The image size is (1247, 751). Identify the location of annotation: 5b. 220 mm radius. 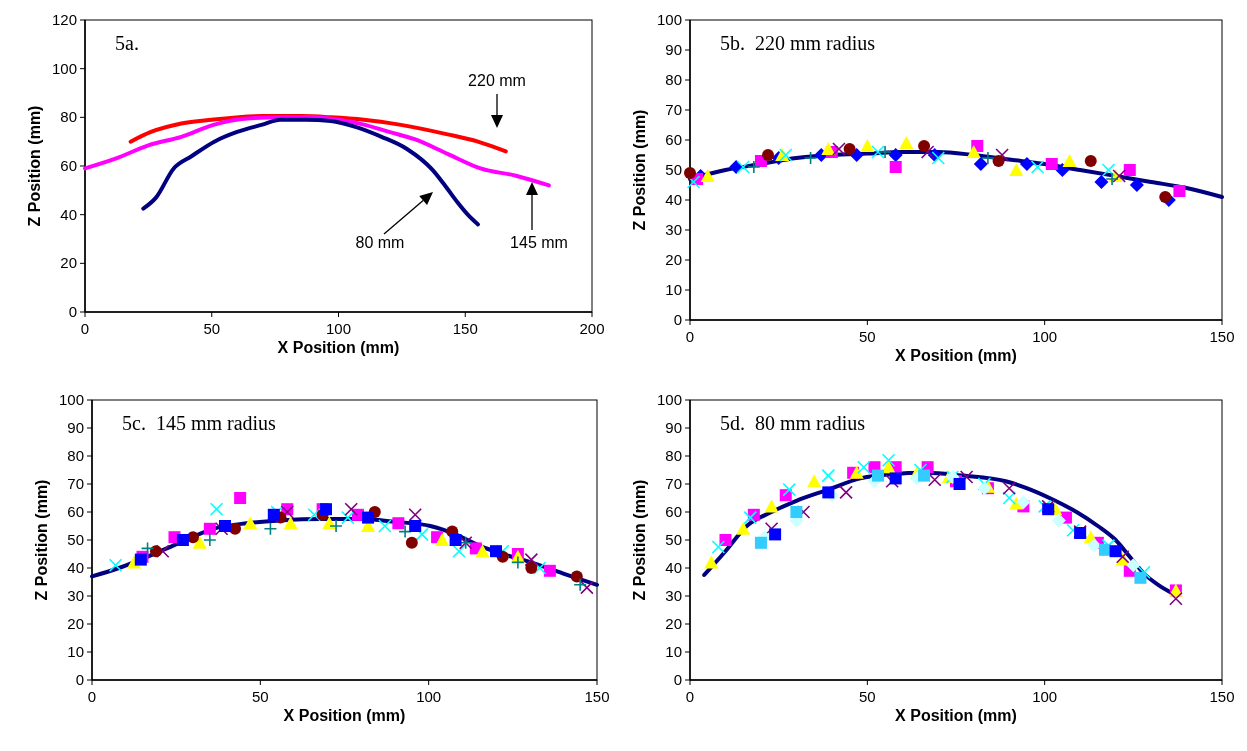
(798, 43).